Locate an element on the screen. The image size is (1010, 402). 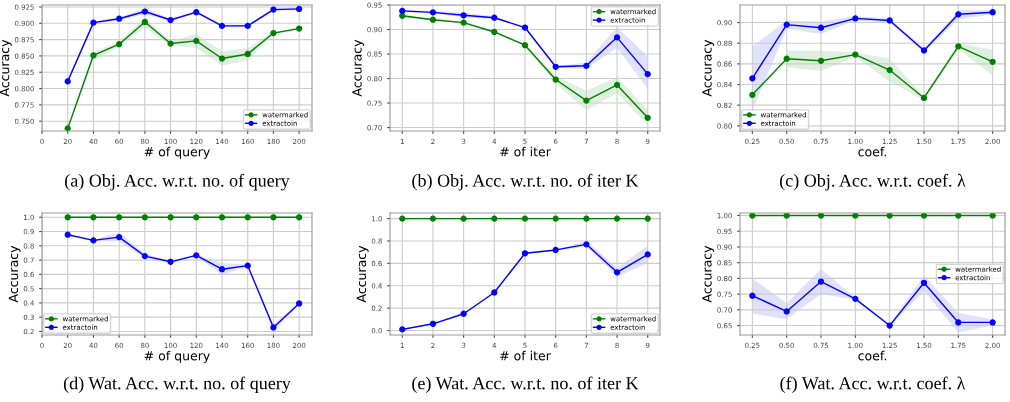
text: (e) Wat. Acc. w.r.t. no. of iter K is located at coordinates (525, 385).